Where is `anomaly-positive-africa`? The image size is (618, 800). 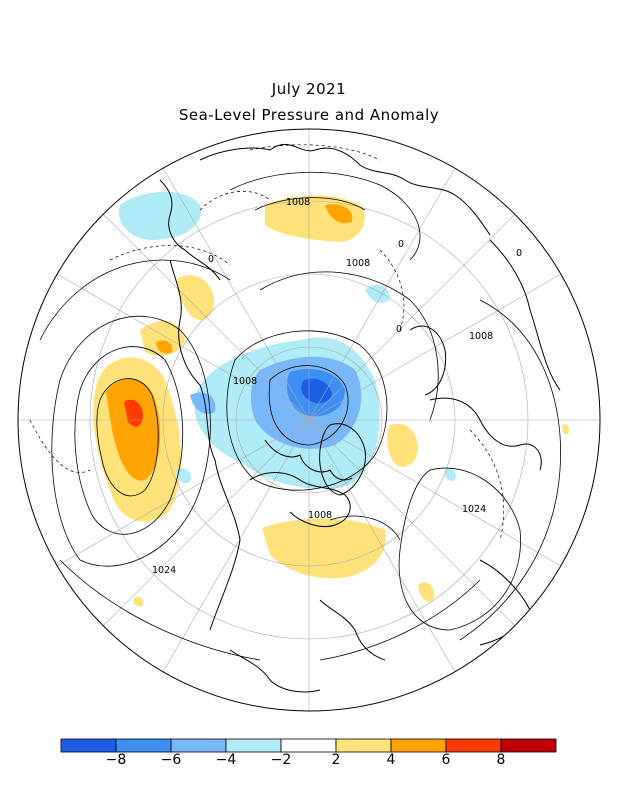
anomaly-positive-africa is located at coordinates (426, 592).